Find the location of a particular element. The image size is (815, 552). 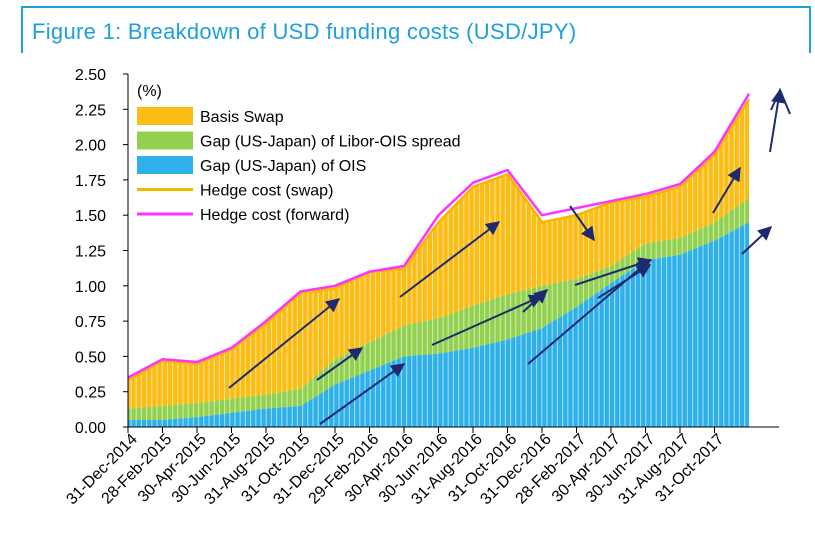

legend-swatch-basis is located at coordinates (165, 116).